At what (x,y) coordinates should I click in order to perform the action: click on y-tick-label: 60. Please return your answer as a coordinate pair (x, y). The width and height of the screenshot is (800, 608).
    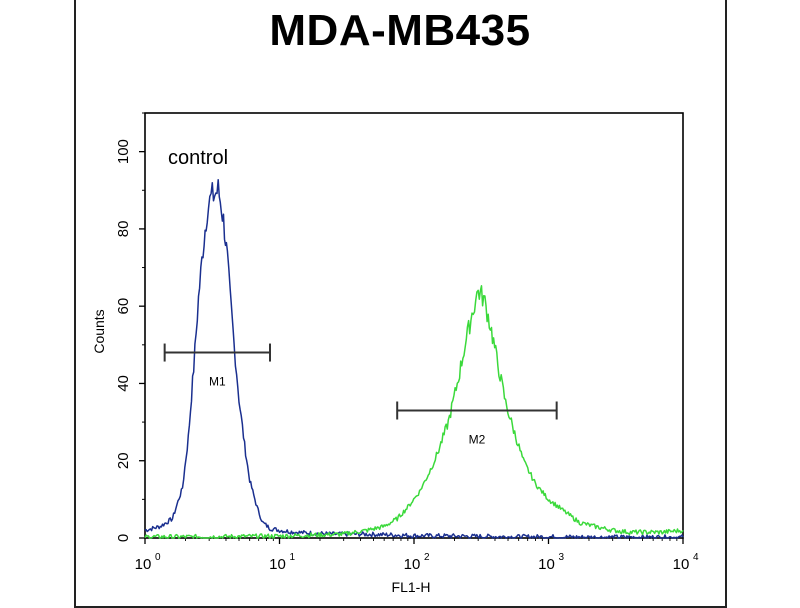
    Looking at the image, I should click on (123, 306).